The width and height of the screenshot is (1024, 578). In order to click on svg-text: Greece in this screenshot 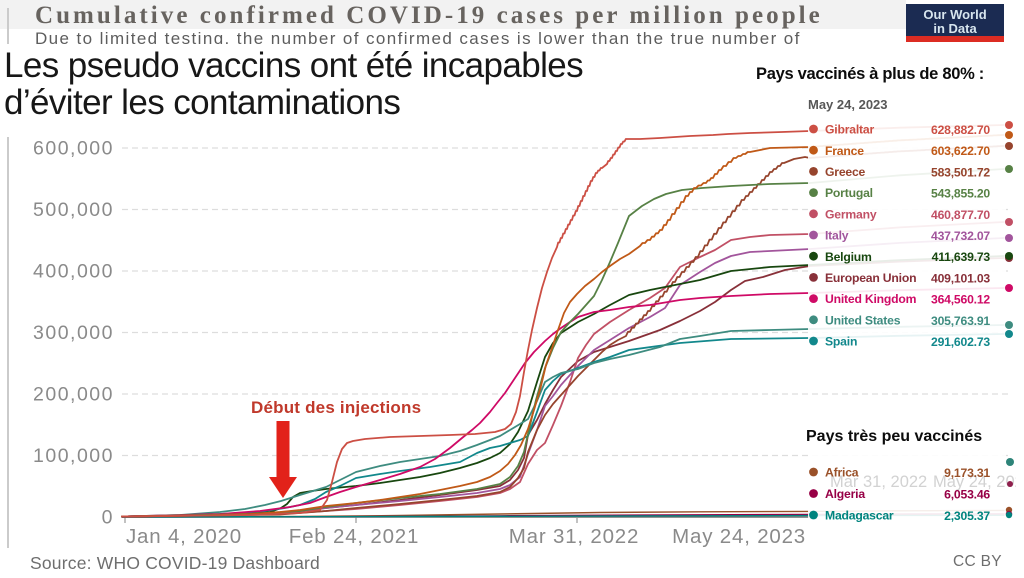, I will do `click(845, 172)`.